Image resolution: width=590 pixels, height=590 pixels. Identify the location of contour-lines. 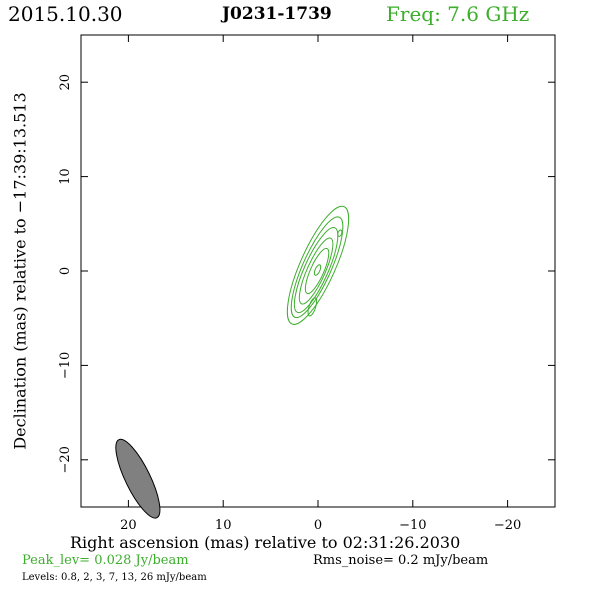
(318, 265).